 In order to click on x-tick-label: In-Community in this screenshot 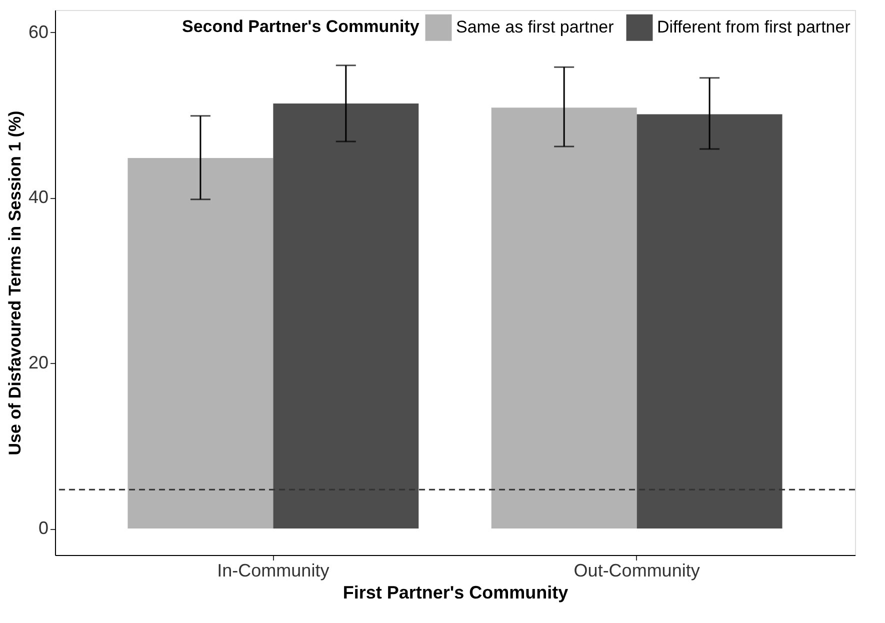, I will do `click(273, 570)`.